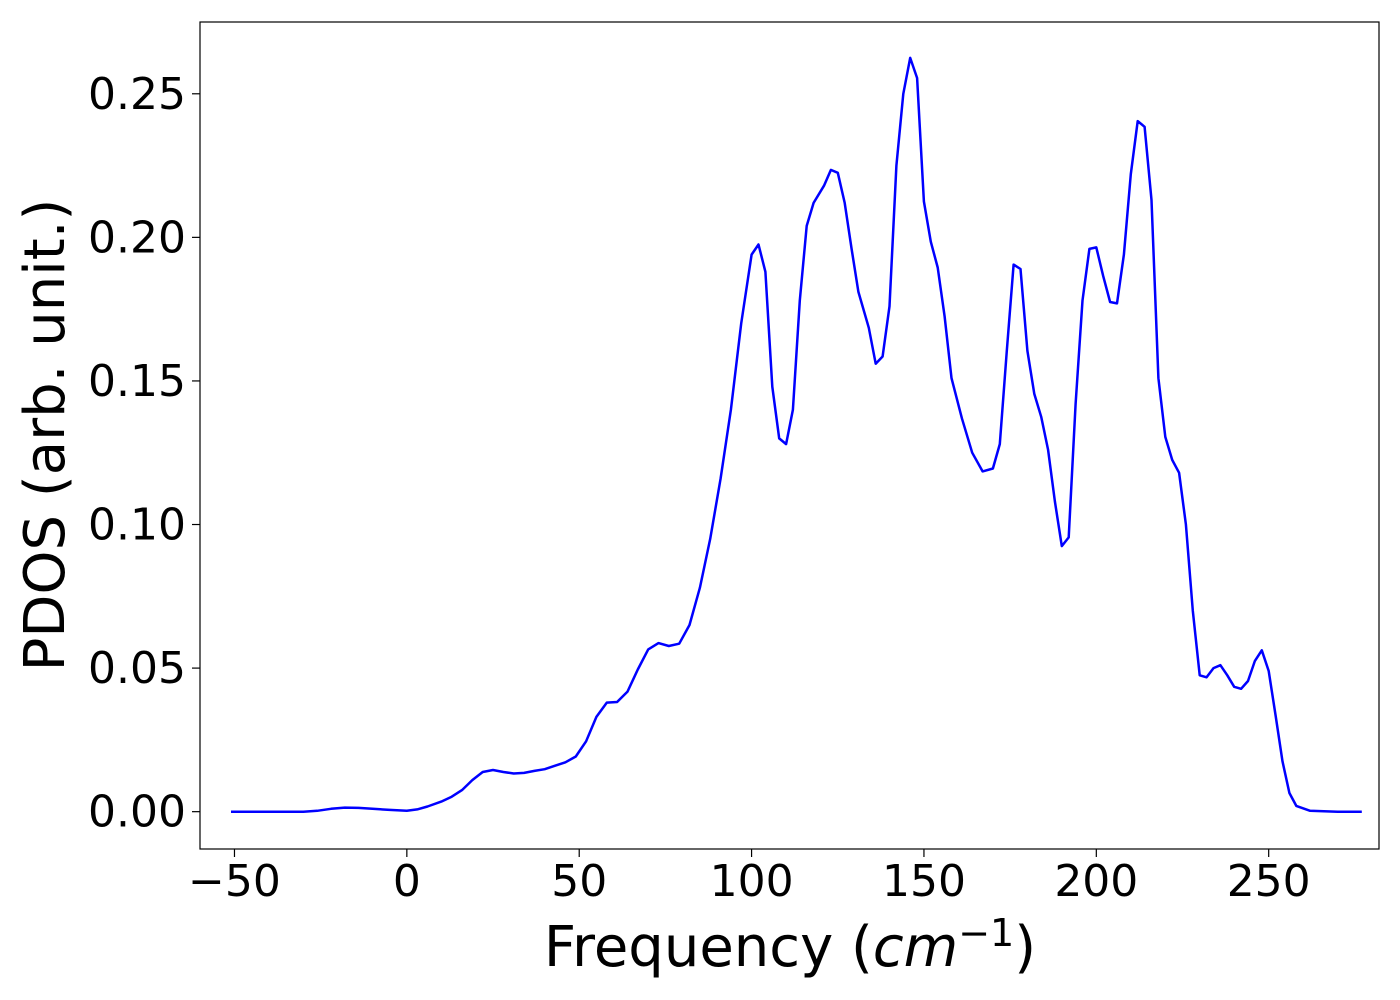  What do you see at coordinates (137, 94) in the screenshot?
I see `y-tick-label: 0.25` at bounding box center [137, 94].